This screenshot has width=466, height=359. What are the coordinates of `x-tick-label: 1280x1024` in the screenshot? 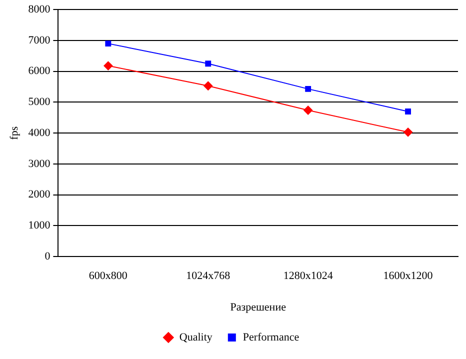 It's located at (308, 276).